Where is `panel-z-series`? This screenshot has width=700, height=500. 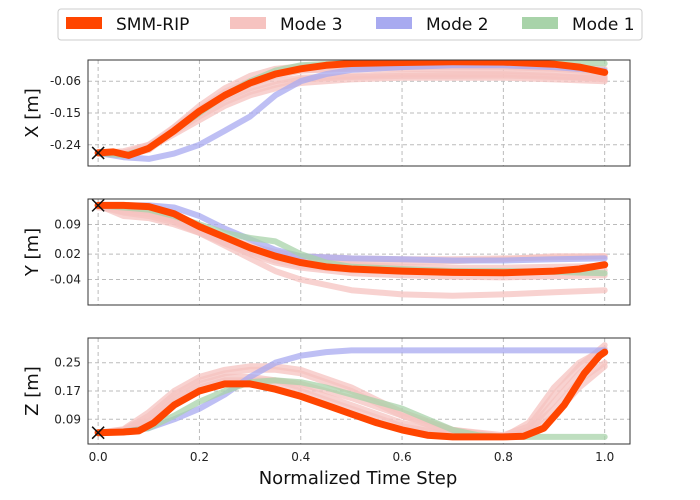
panel-z-series is located at coordinates (351, 391).